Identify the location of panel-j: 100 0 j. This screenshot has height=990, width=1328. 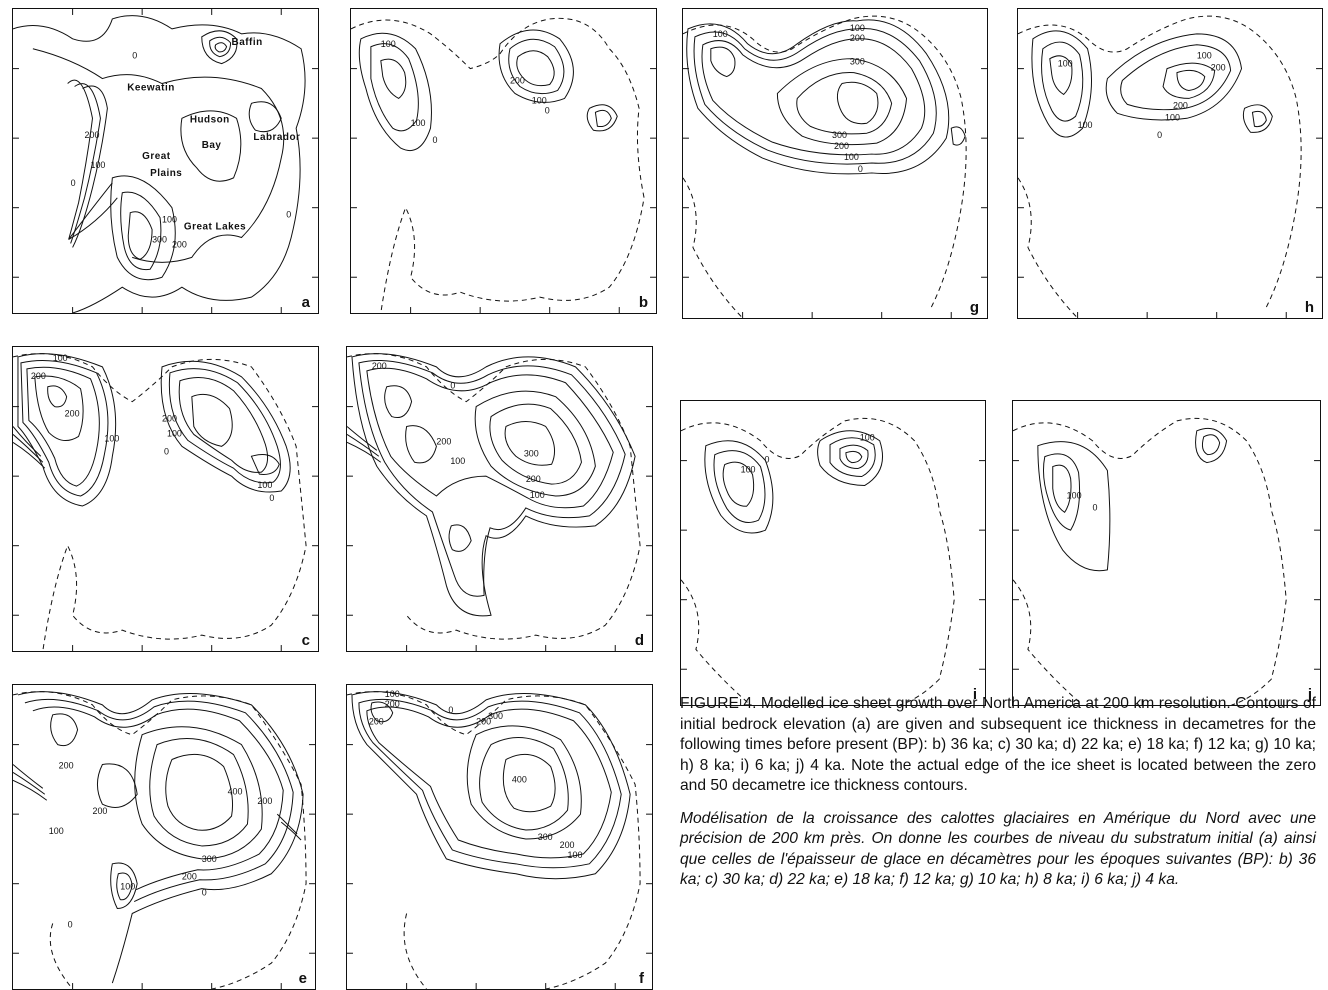
(1166, 553).